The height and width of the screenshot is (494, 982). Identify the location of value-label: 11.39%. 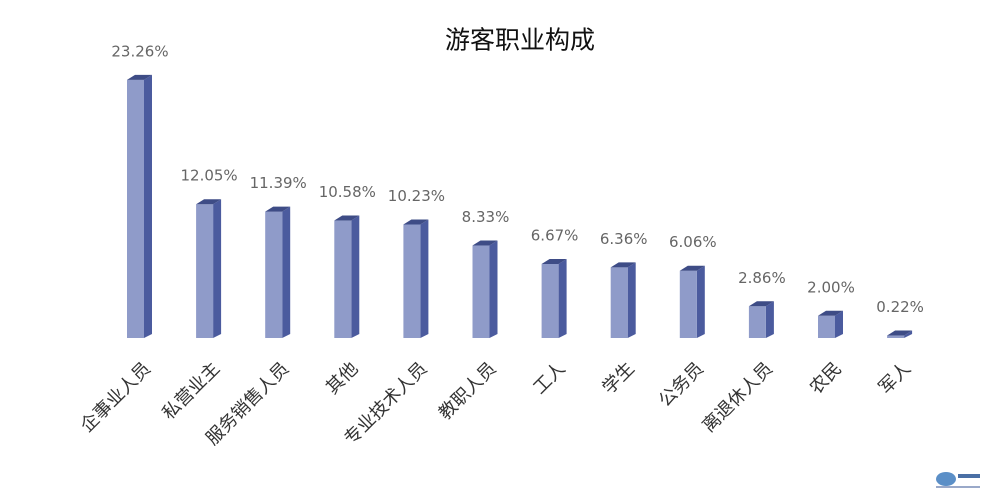
(278, 183).